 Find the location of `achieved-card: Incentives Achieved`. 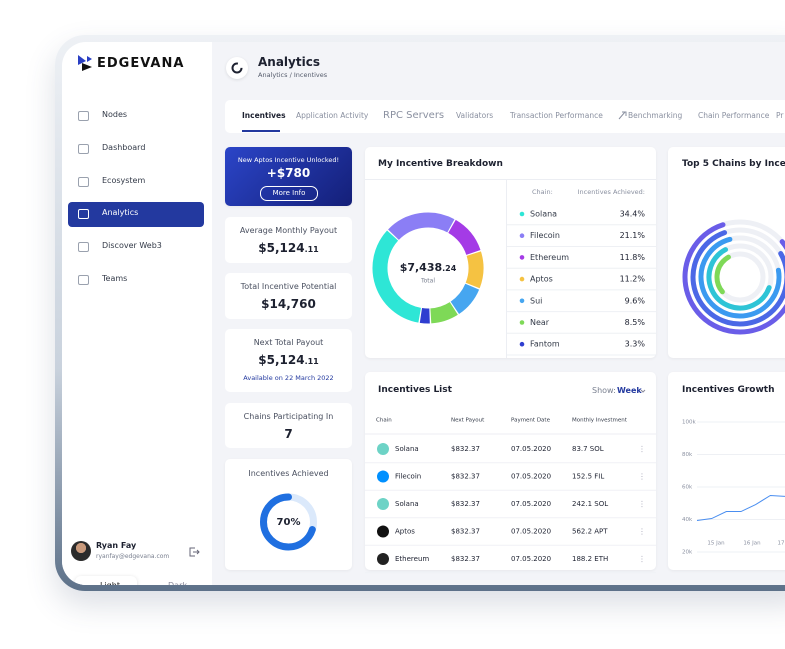

achieved-card: Incentives Achieved is located at coordinates (288, 514).